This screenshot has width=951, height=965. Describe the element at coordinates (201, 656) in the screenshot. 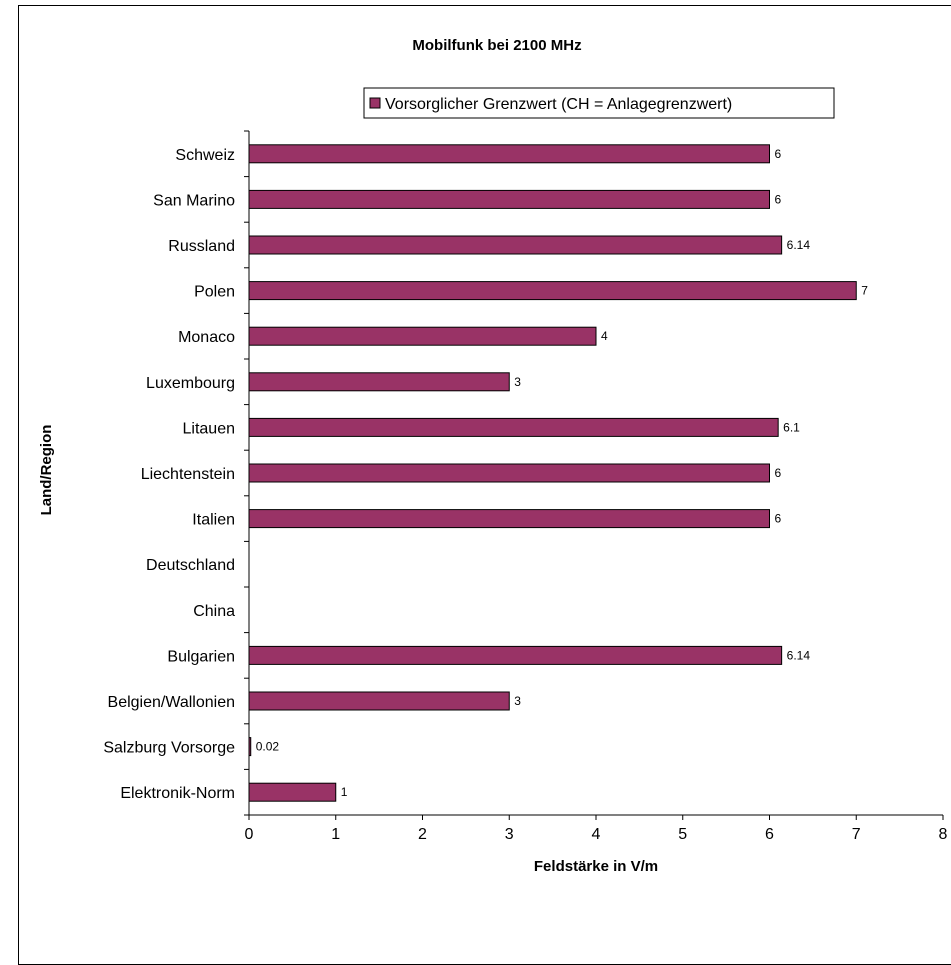

I see `category-label: Bulgarien` at that location.